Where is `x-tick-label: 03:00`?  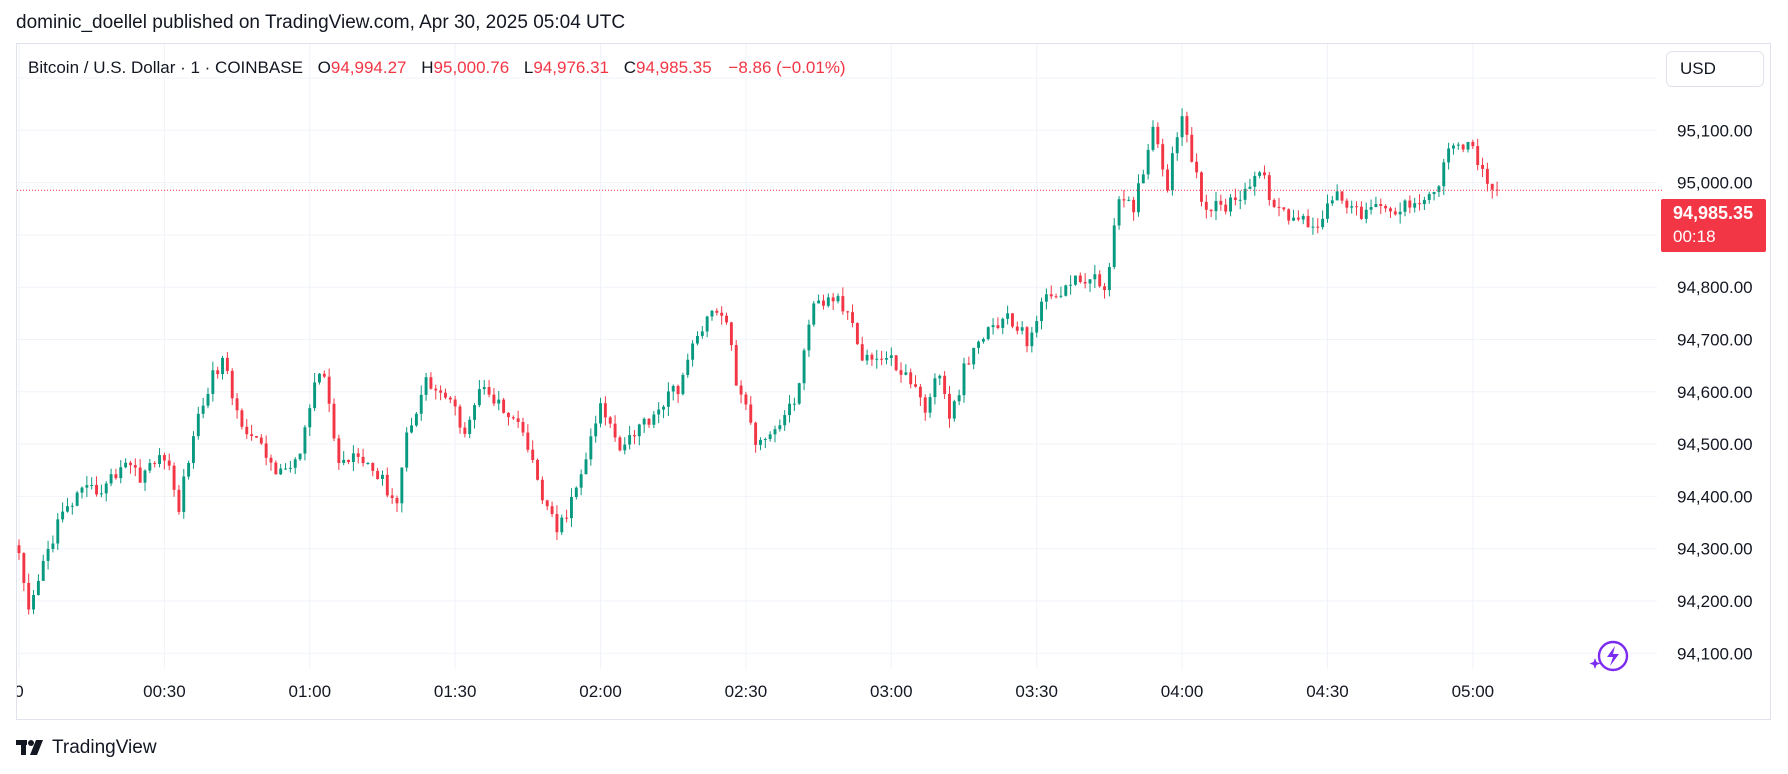 x-tick-label: 03:00 is located at coordinates (891, 691).